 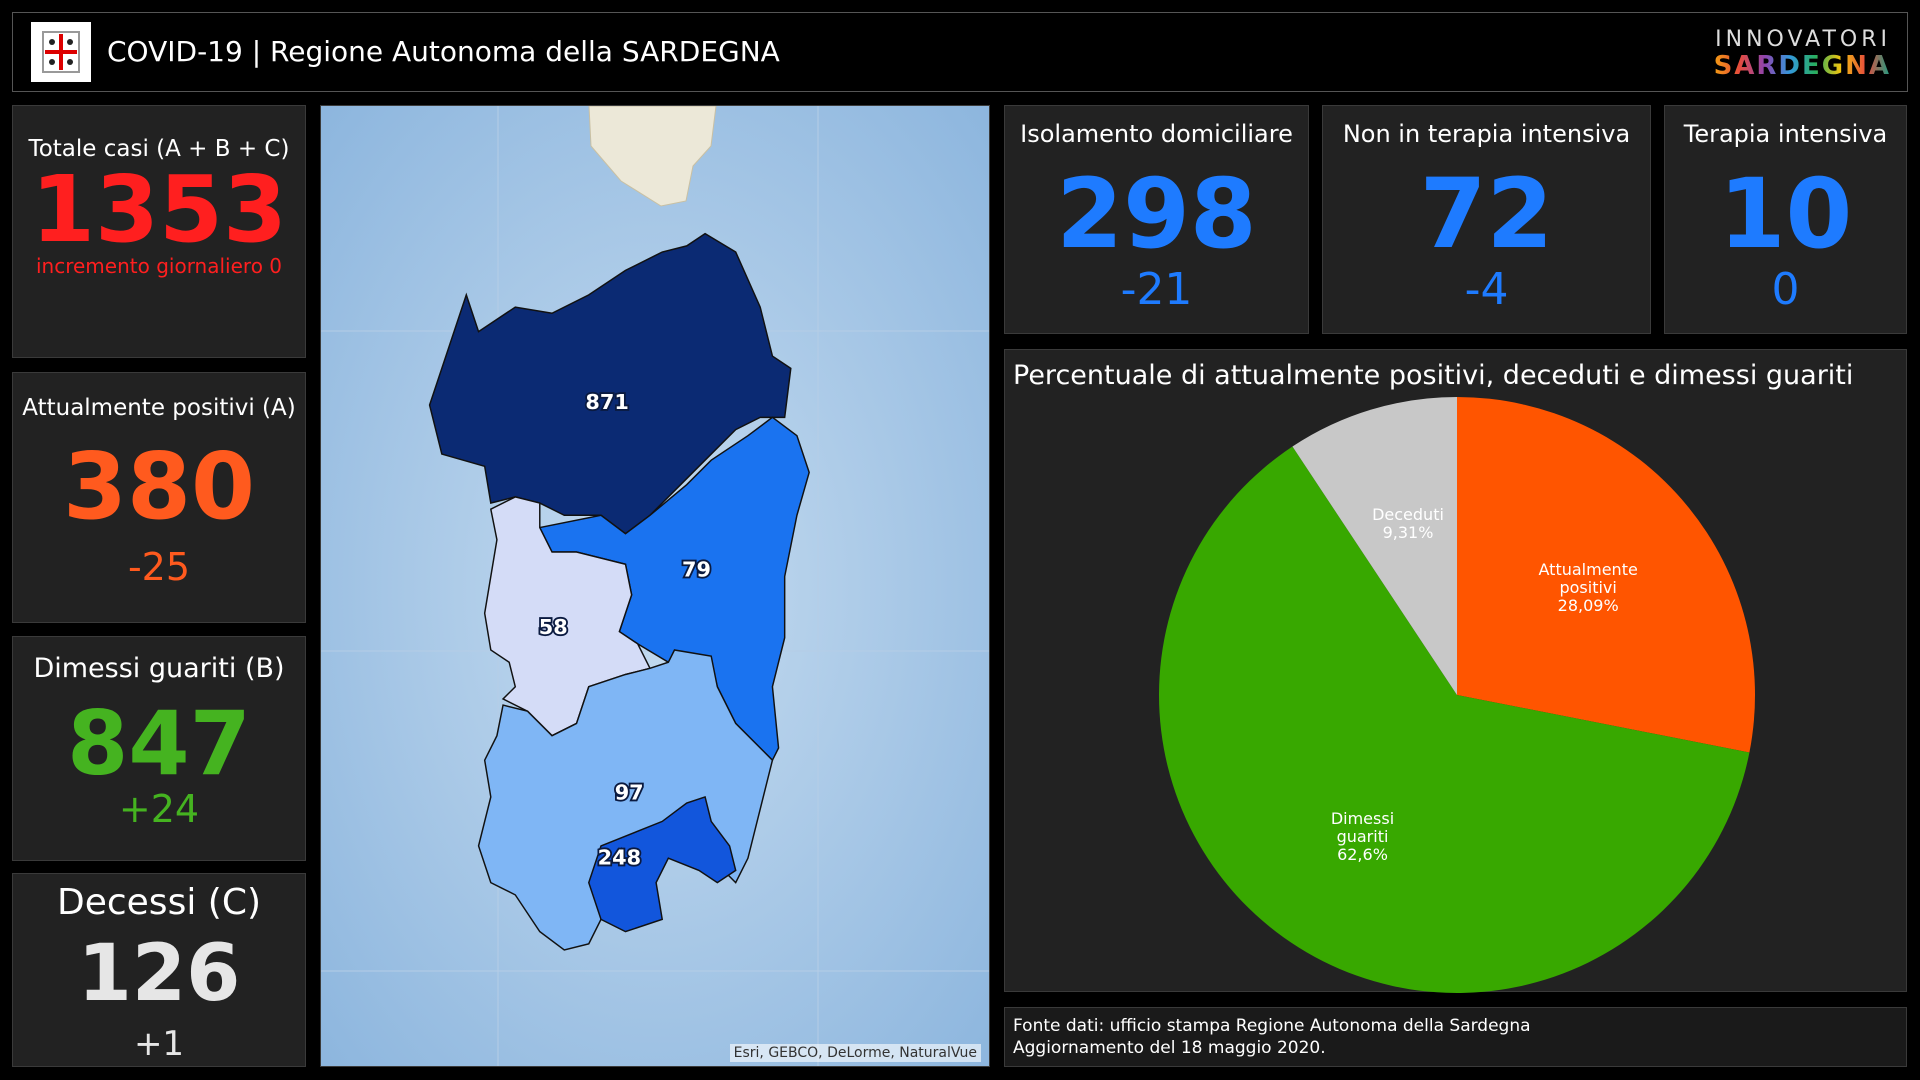 I want to click on slice-value: 28,09%, so click(x=1588, y=606).